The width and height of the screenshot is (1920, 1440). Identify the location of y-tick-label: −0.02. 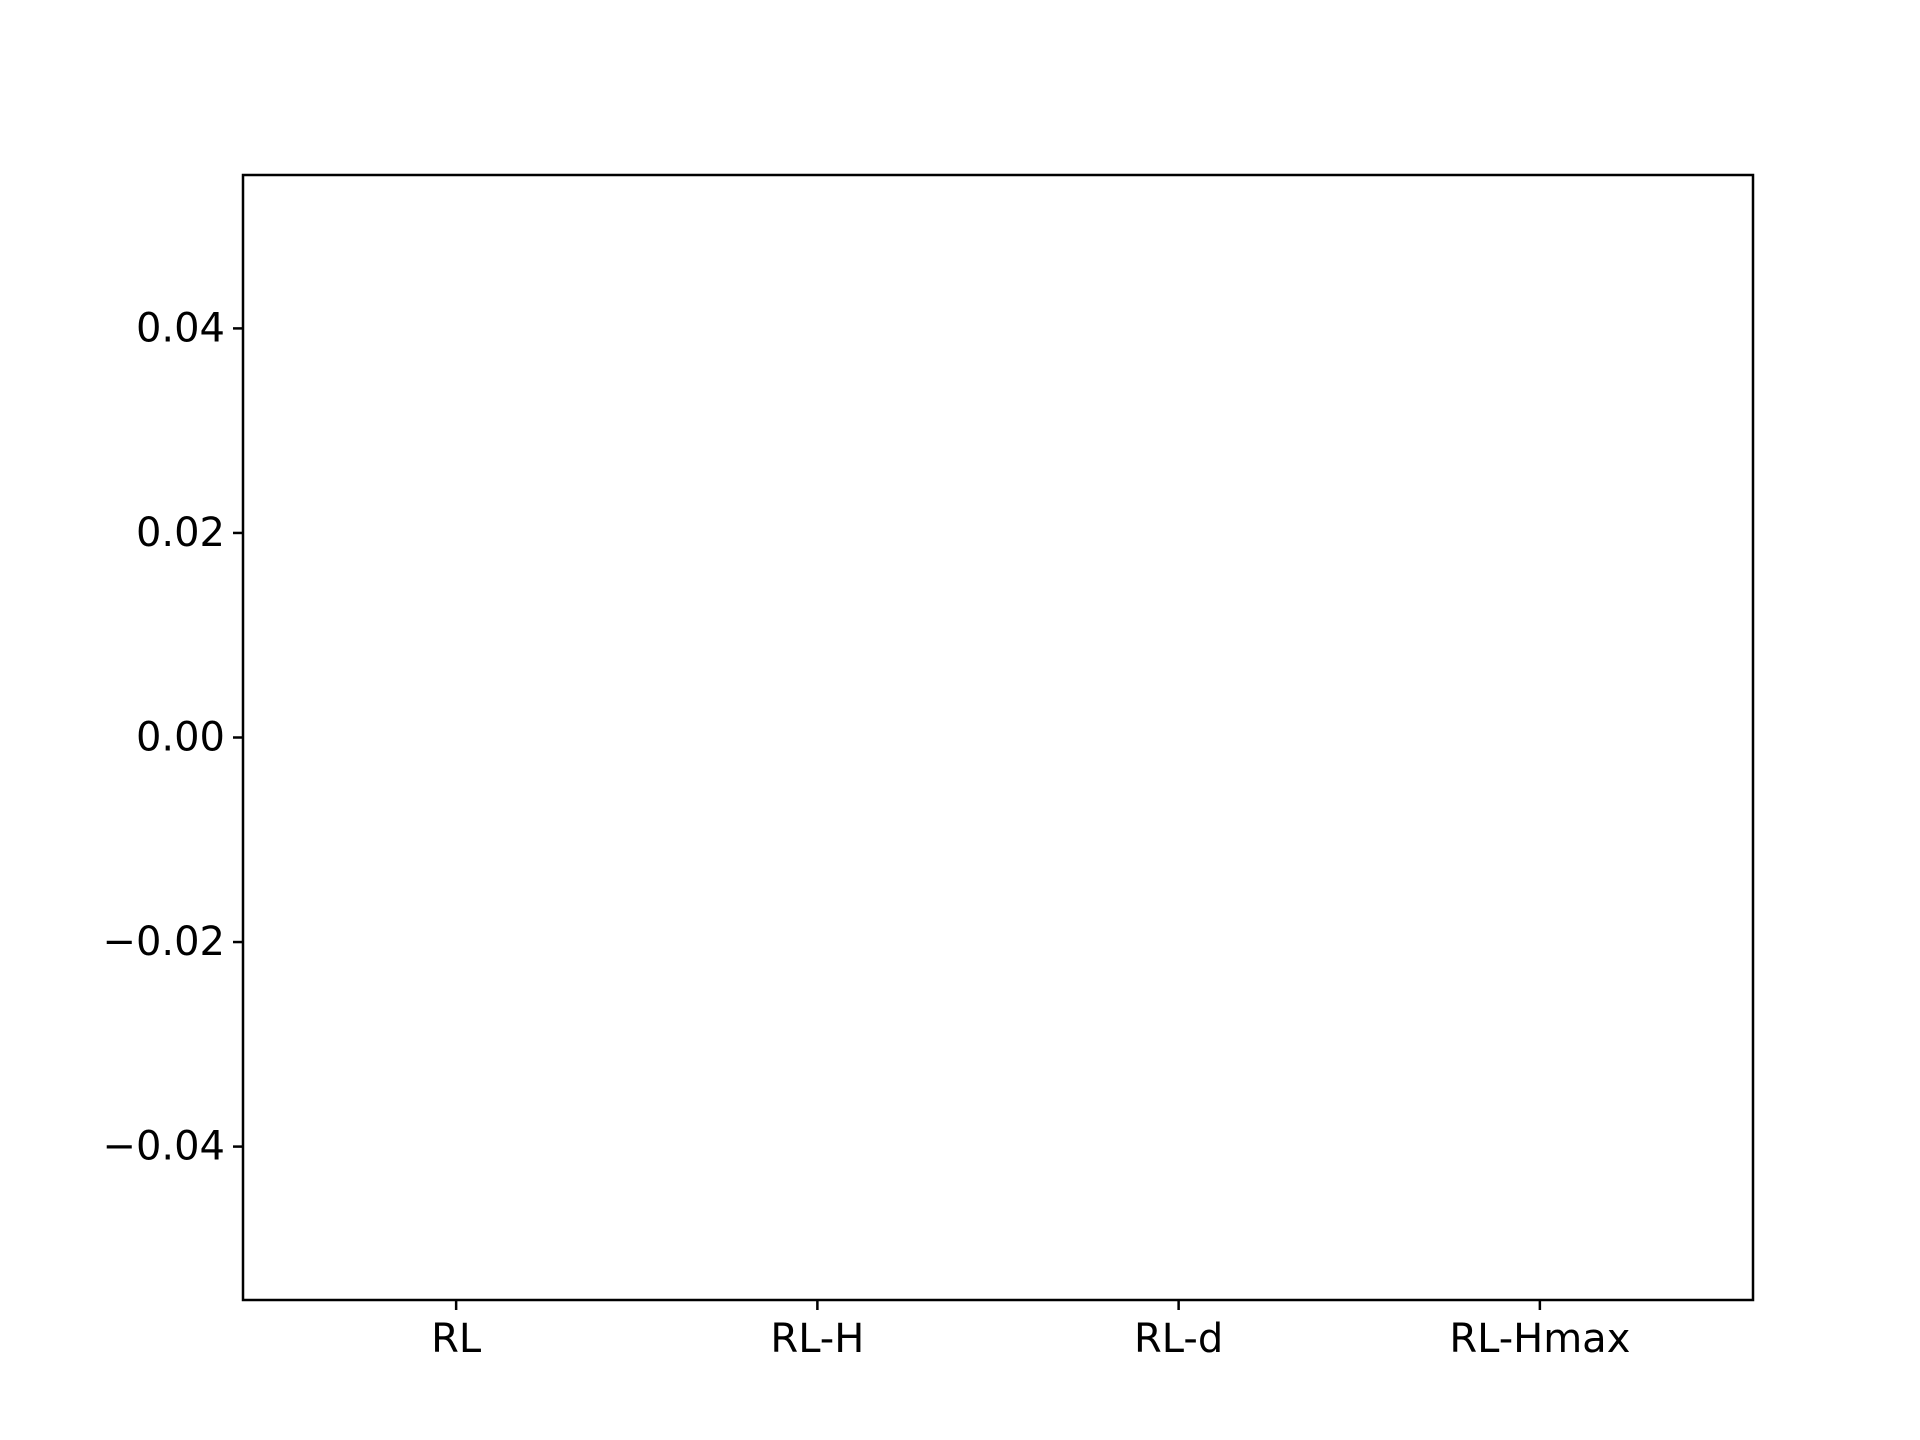
(163, 942).